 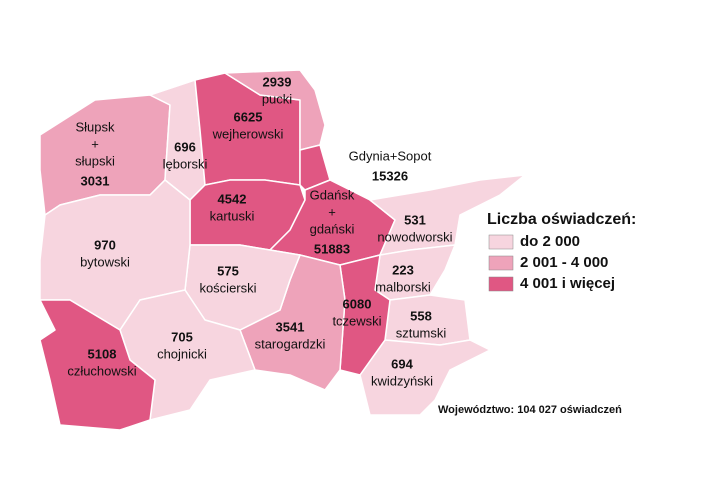 I want to click on region-name: kościerski, so click(x=227, y=287).